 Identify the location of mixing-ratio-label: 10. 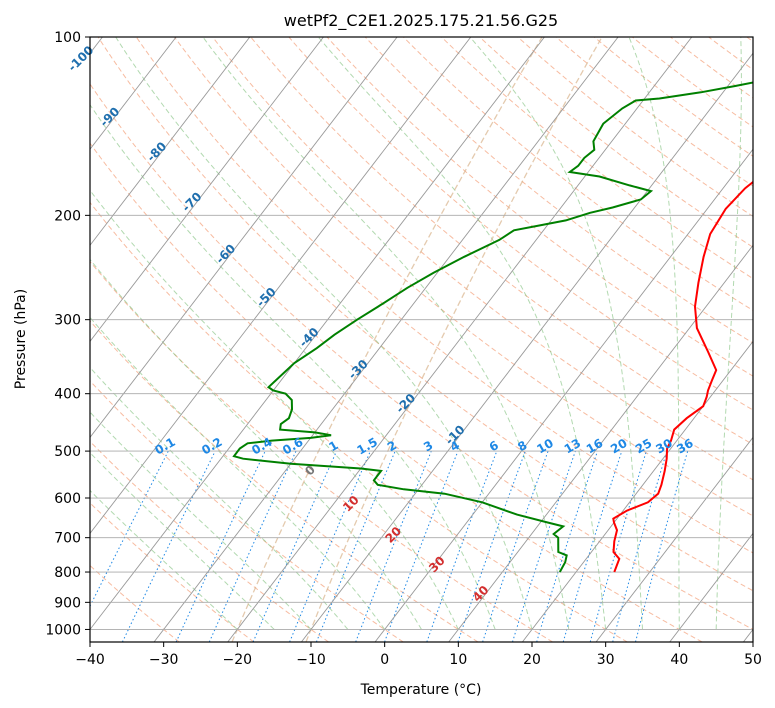
(544, 446).